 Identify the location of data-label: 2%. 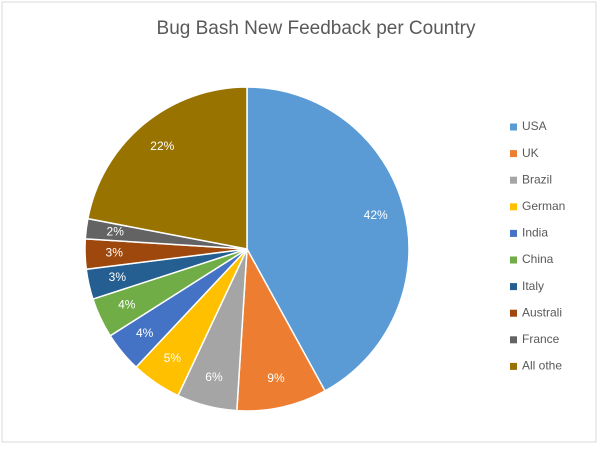
(116, 232).